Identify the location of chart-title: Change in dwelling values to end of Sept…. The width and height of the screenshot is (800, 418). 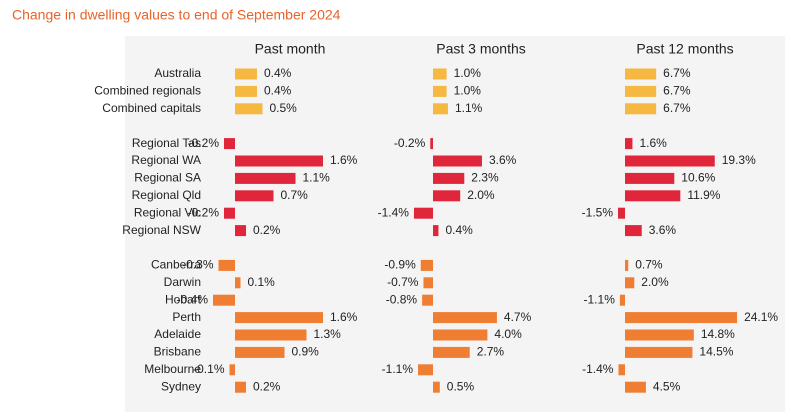
(176, 15).